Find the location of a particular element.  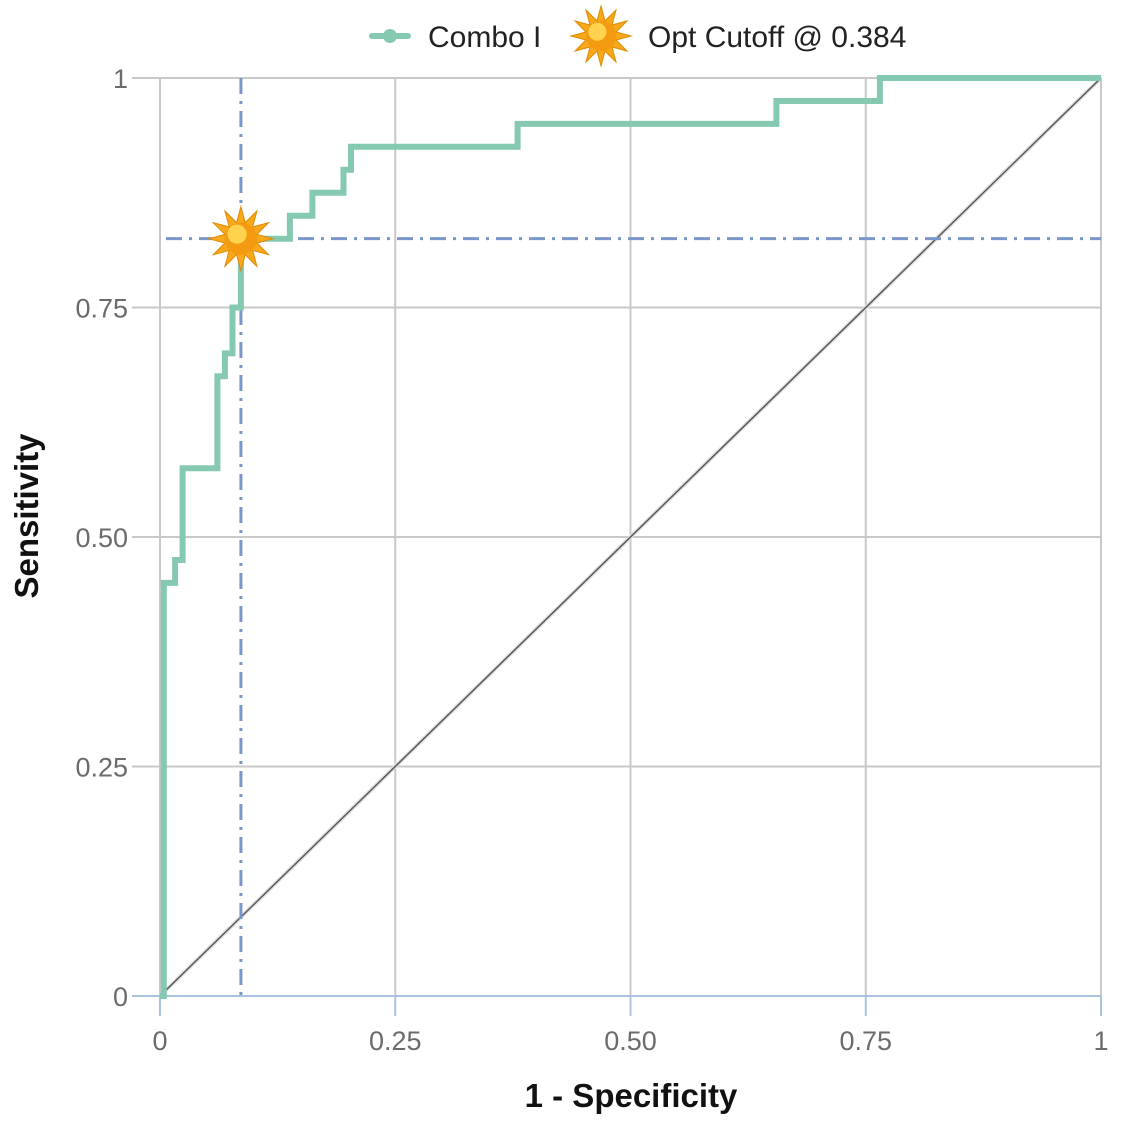

x-tick-label: 0.50 is located at coordinates (630, 1041).